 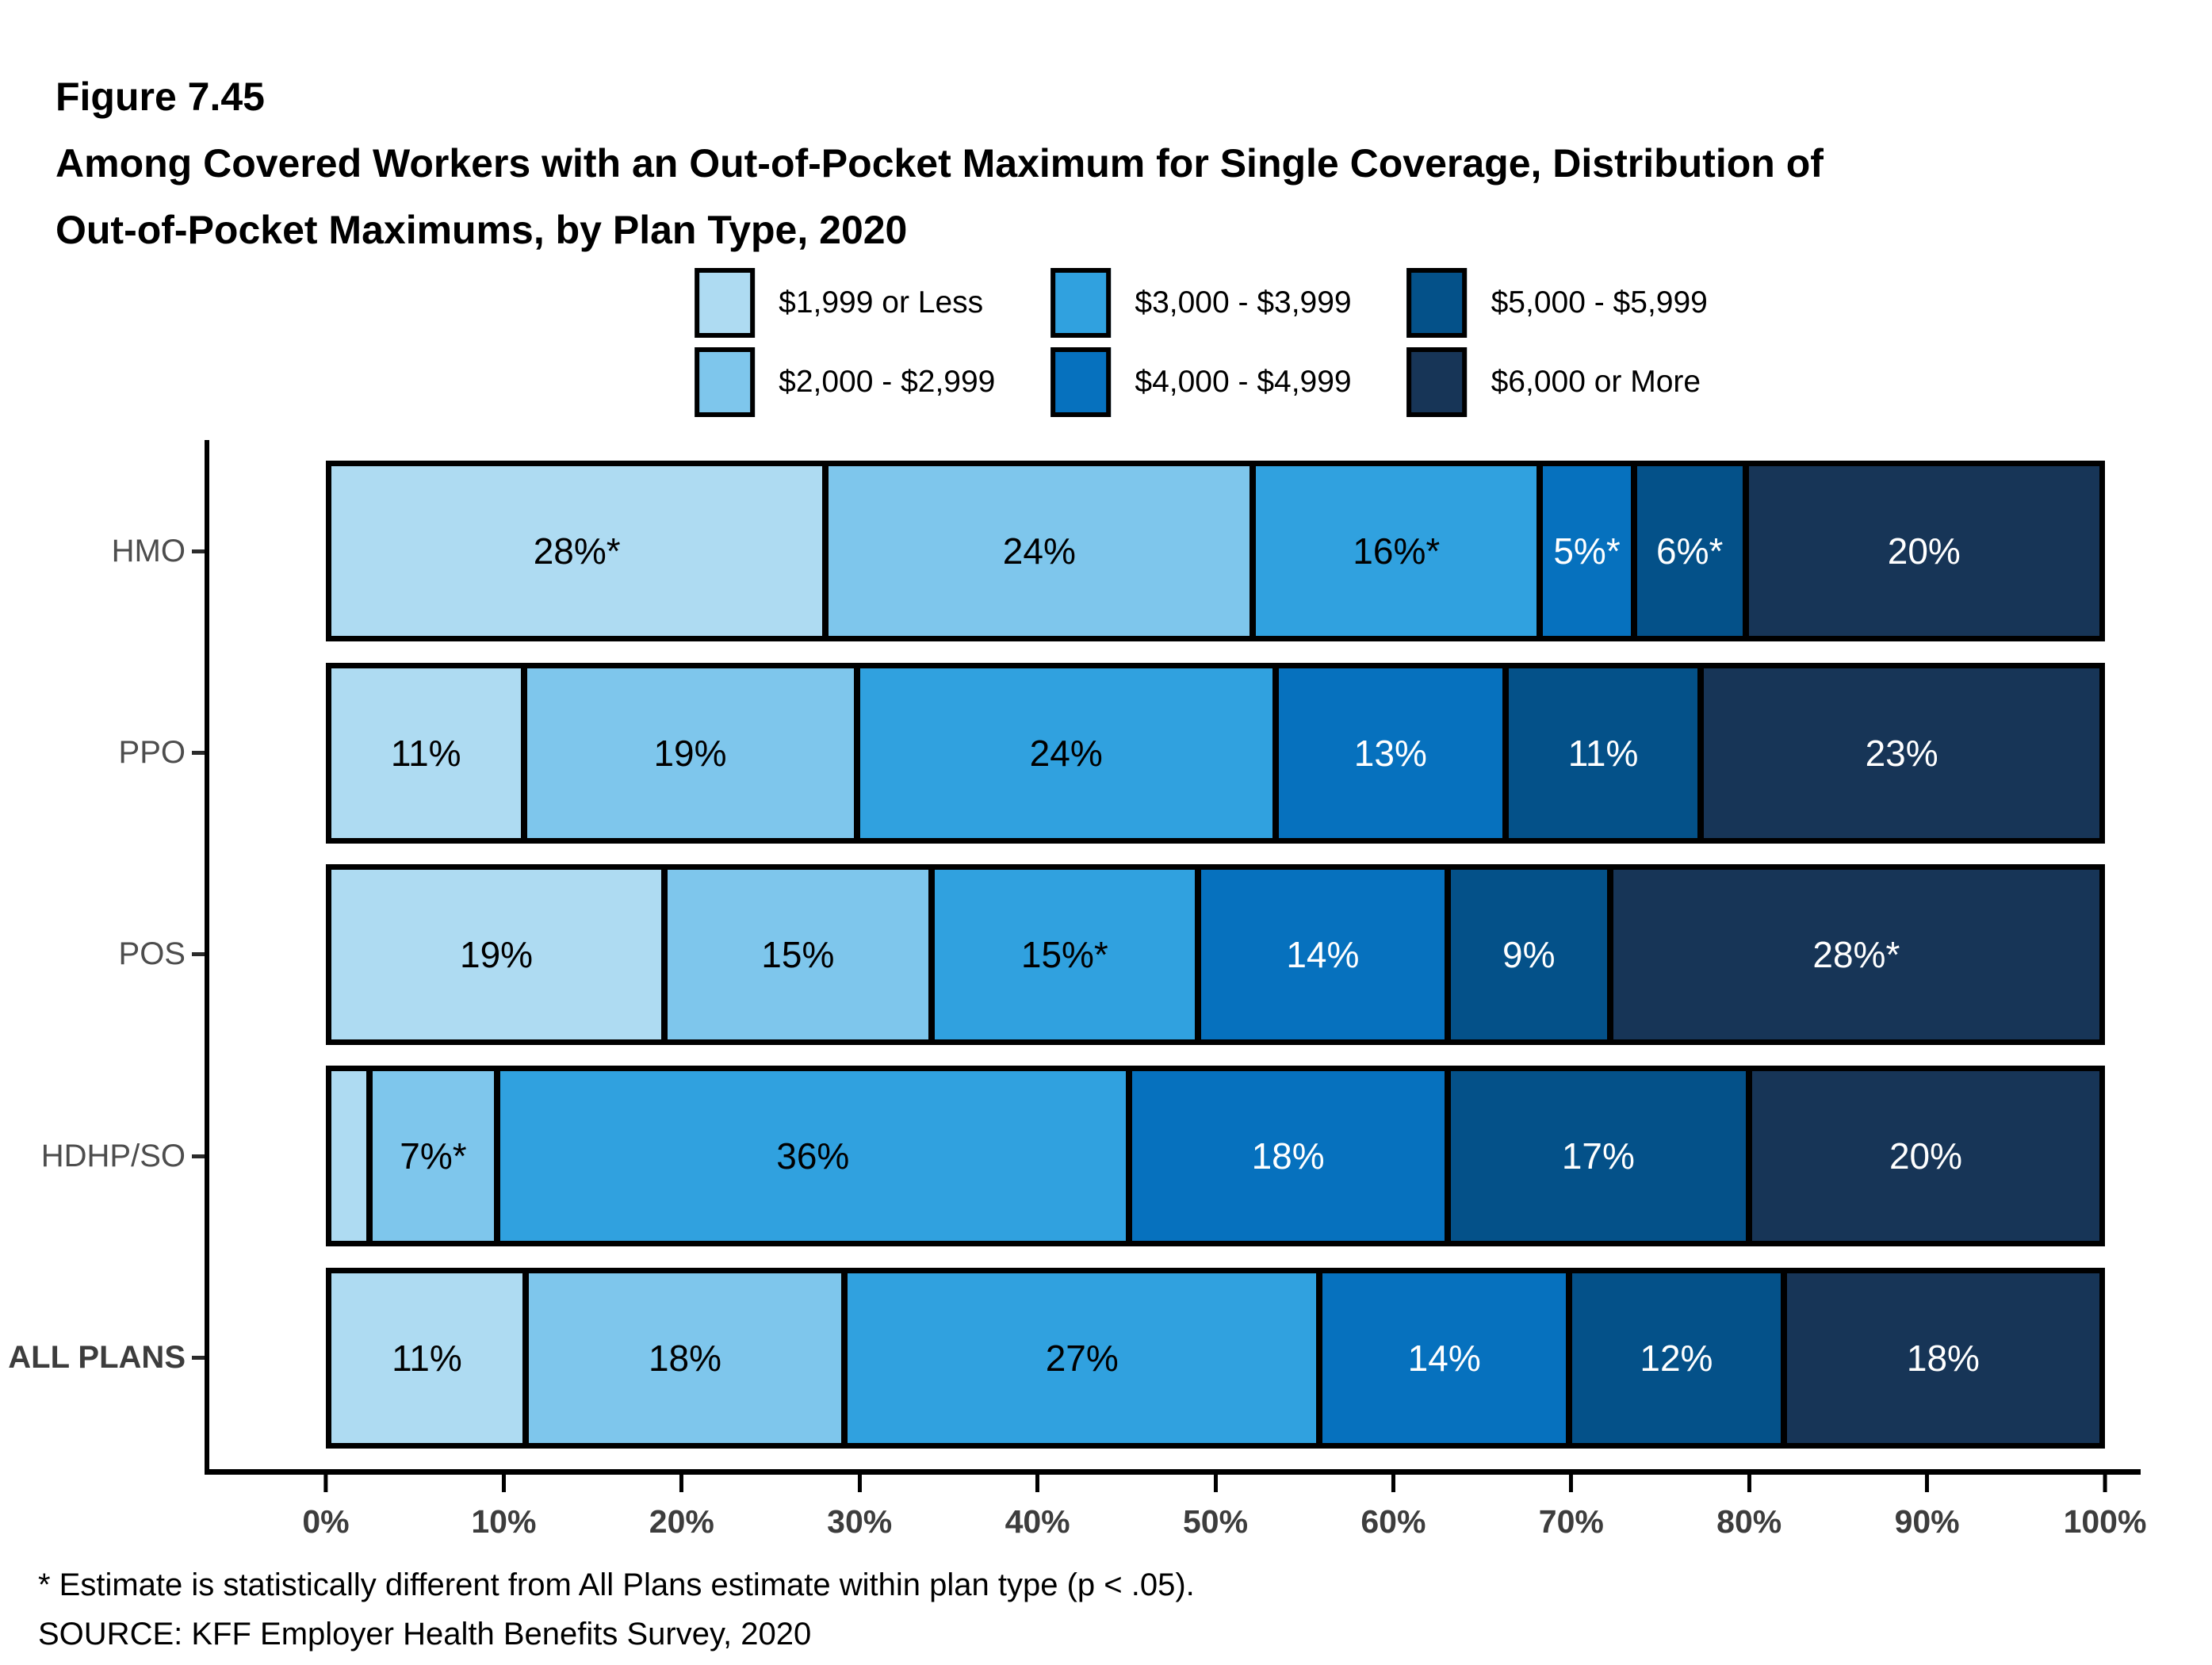 I want to click on legend-item: $4,000 - $4,999, so click(x=1201, y=382).